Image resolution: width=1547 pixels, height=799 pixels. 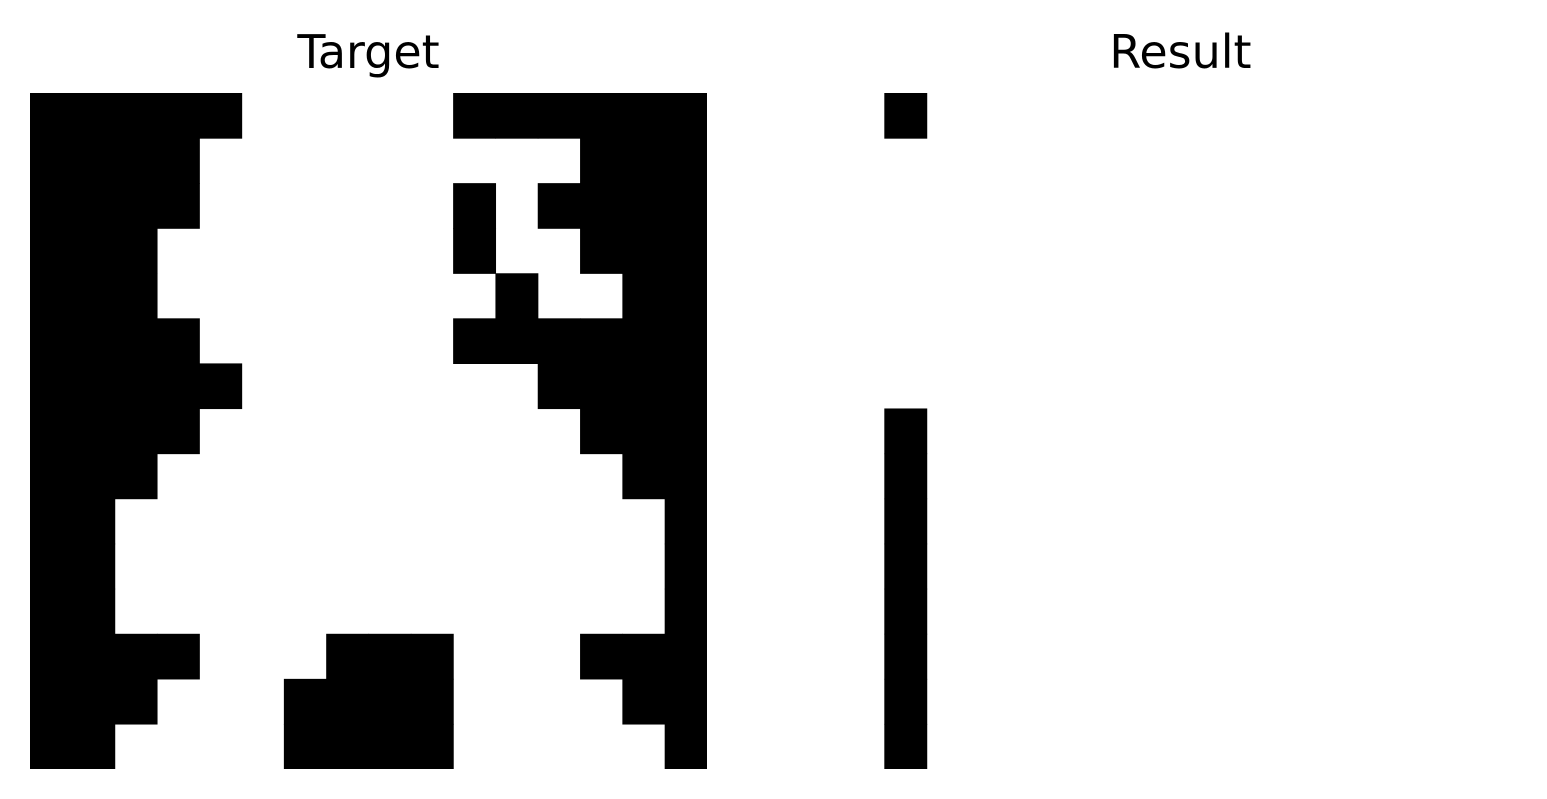 I want to click on result-title: Result, so click(x=1180, y=52).